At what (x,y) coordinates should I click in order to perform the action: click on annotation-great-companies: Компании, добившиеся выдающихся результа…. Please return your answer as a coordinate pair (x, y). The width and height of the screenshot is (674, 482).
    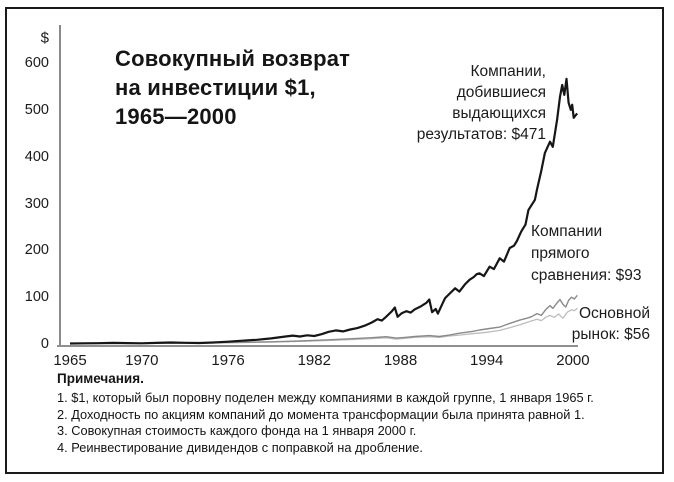
    Looking at the image, I should click on (481, 103).